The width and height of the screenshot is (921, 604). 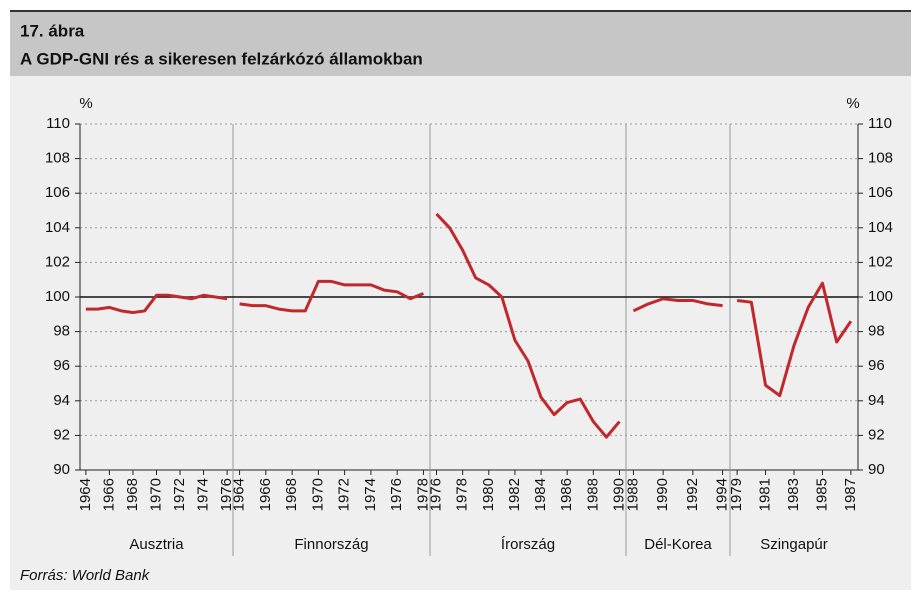 What do you see at coordinates (876, 469) in the screenshot?
I see `y2-tick-label: 90` at bounding box center [876, 469].